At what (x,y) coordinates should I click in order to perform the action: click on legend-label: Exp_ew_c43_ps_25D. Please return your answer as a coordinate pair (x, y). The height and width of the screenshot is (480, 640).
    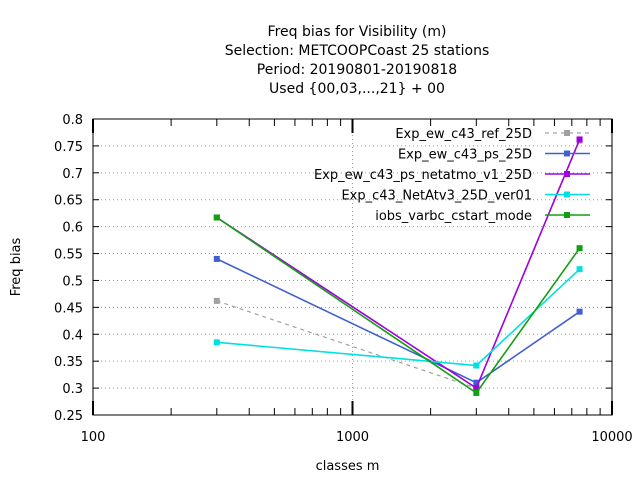
    Looking at the image, I should click on (465, 155).